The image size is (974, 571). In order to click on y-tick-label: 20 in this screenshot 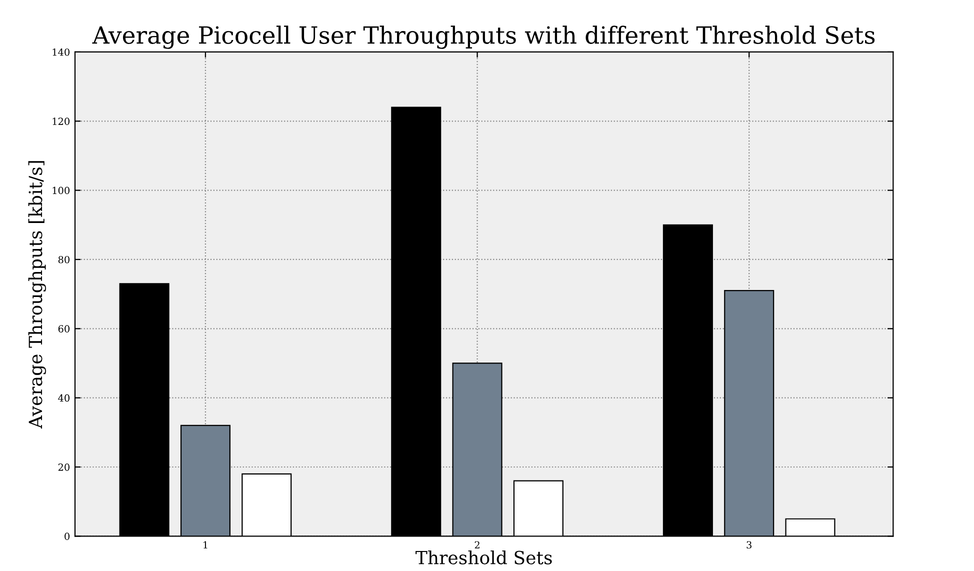, I will do `click(64, 467)`.